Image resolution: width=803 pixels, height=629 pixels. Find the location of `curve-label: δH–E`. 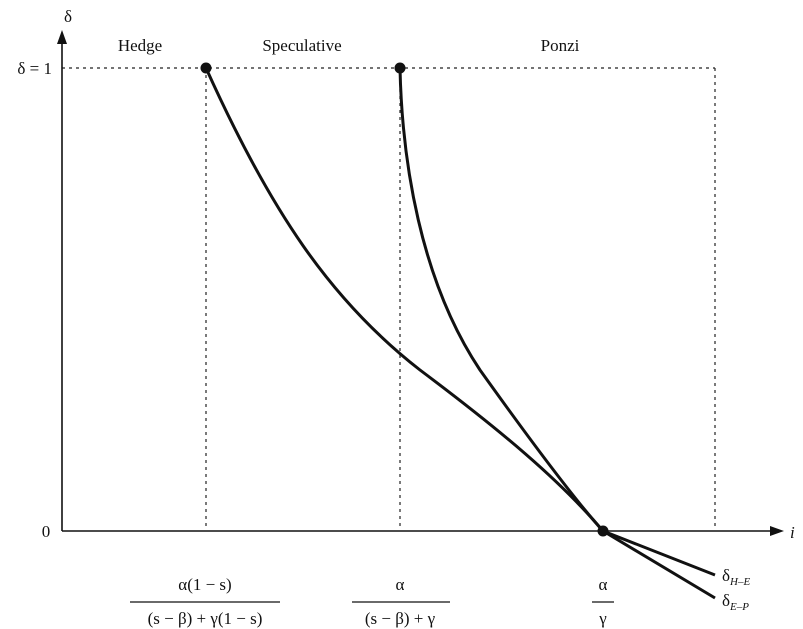

curve-label: δH–E is located at coordinates (736, 577).